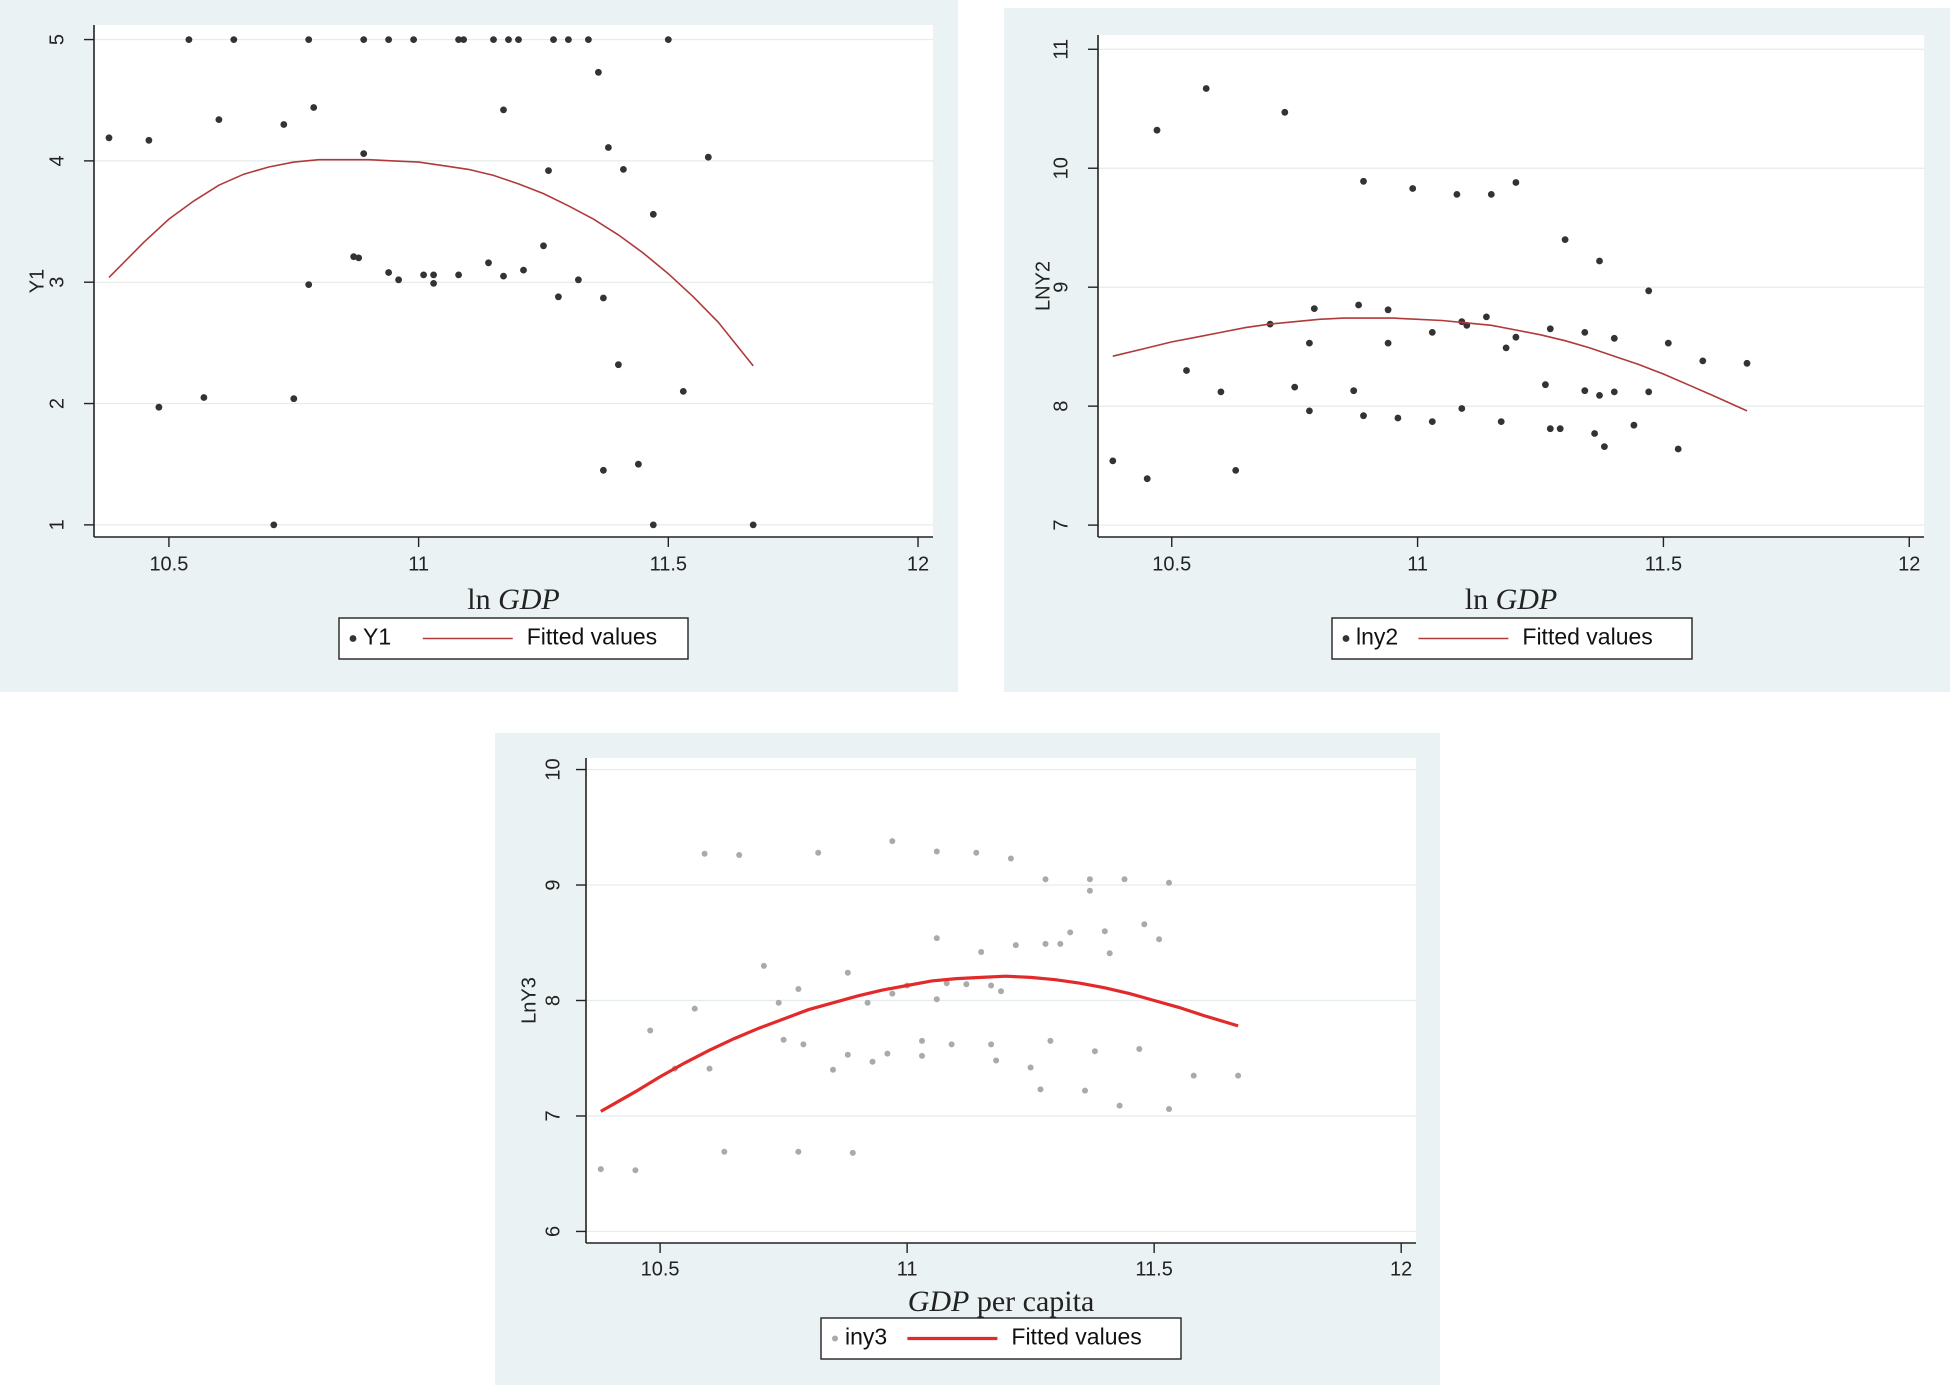 The image size is (1950, 1385). What do you see at coordinates (1511, 599) in the screenshot?
I see `x-axis-label: ln GDP` at bounding box center [1511, 599].